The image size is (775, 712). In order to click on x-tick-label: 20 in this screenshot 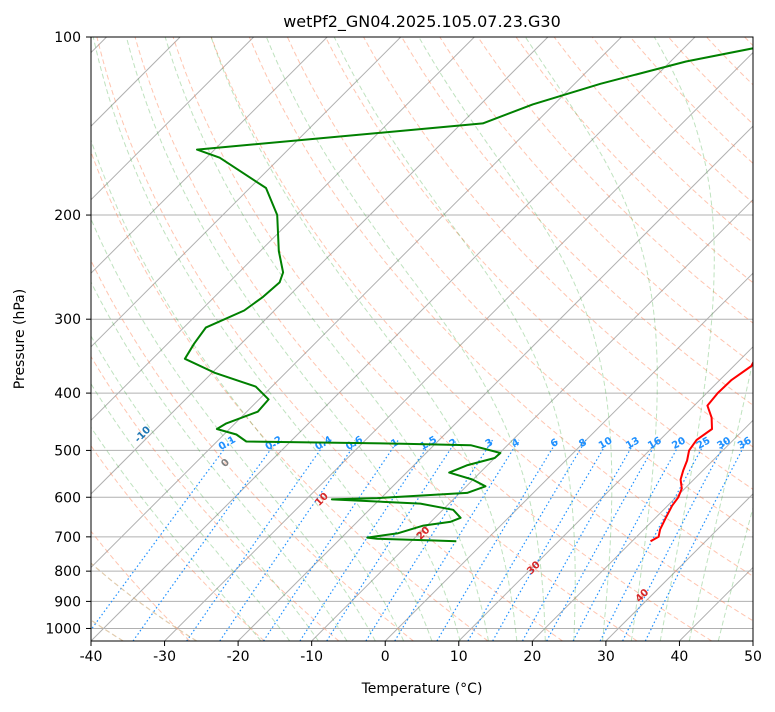, I will do `click(532, 657)`.